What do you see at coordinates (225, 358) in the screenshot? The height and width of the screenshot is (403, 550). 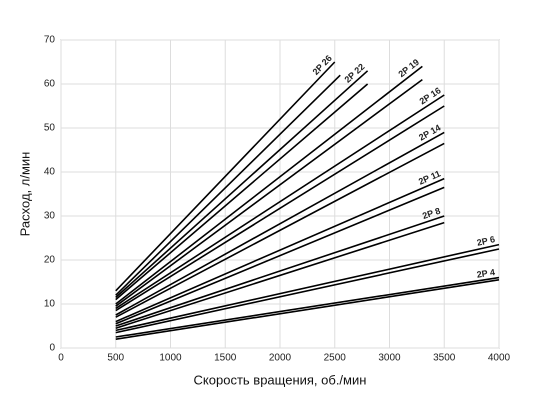 I see `x-tick-label: 1500` at bounding box center [225, 358].